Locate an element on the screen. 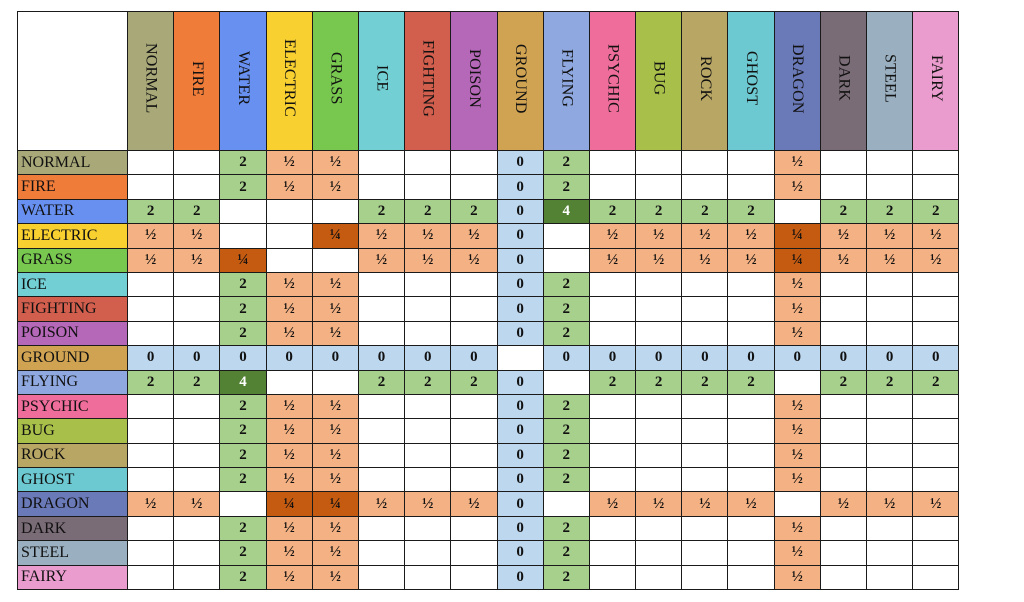 This screenshot has width=1024, height=602. row-header-dragon: DRAGON is located at coordinates (72, 504).